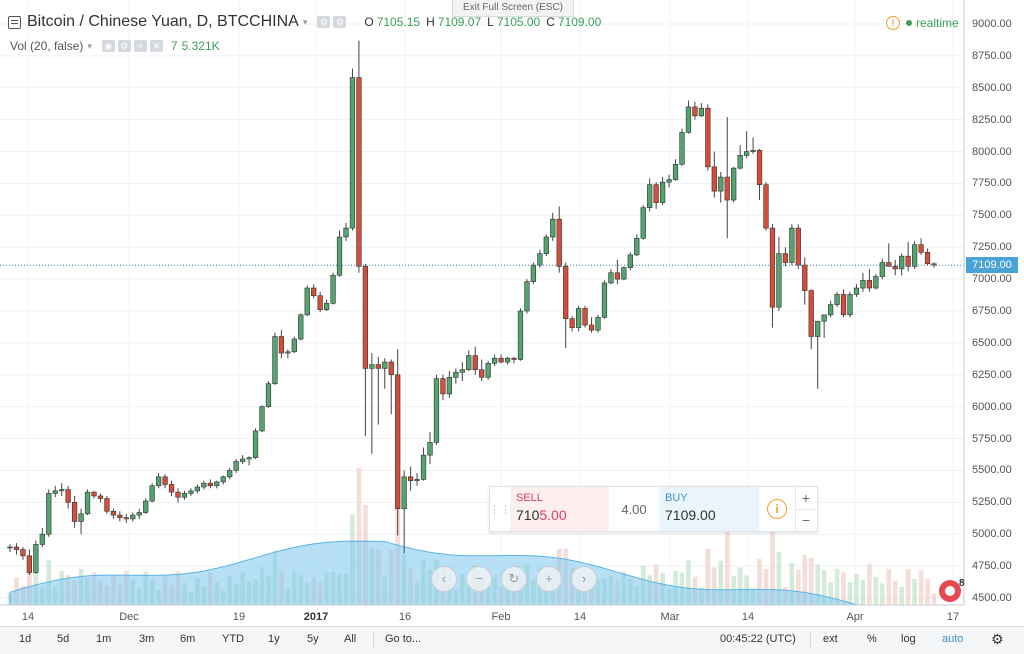  Describe the element at coordinates (63, 639) in the screenshot. I see `range-5d: 5d` at that location.